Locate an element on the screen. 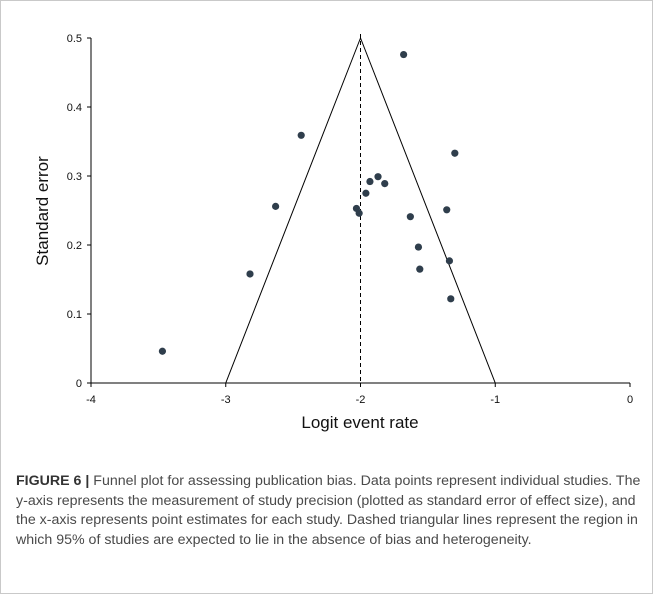  funnel-right-edge is located at coordinates (428, 210).